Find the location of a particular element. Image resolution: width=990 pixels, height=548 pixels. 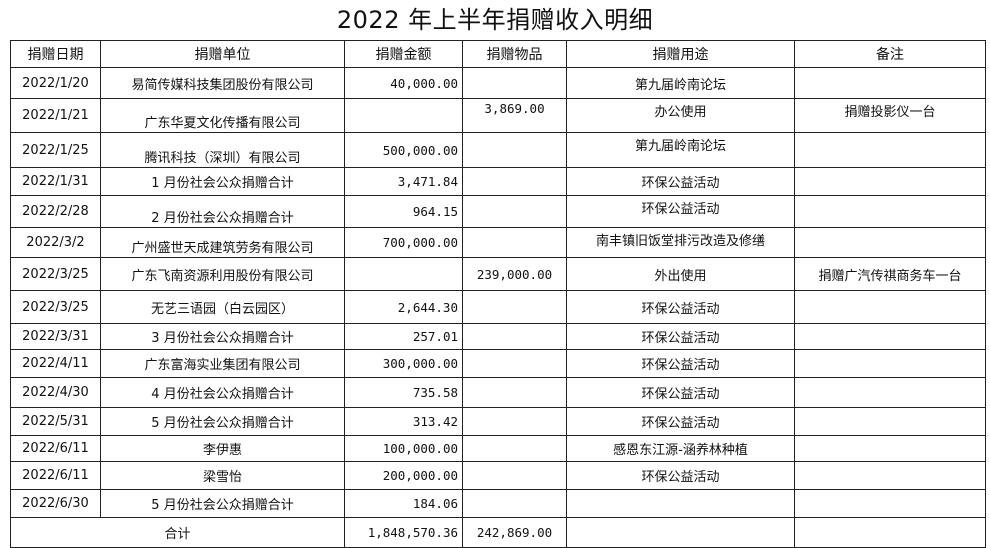

table-row: 2022/1/25 腾讯科技（深圳）有限公司 500,000.00 第九届岭南论坛 is located at coordinates (498, 150).